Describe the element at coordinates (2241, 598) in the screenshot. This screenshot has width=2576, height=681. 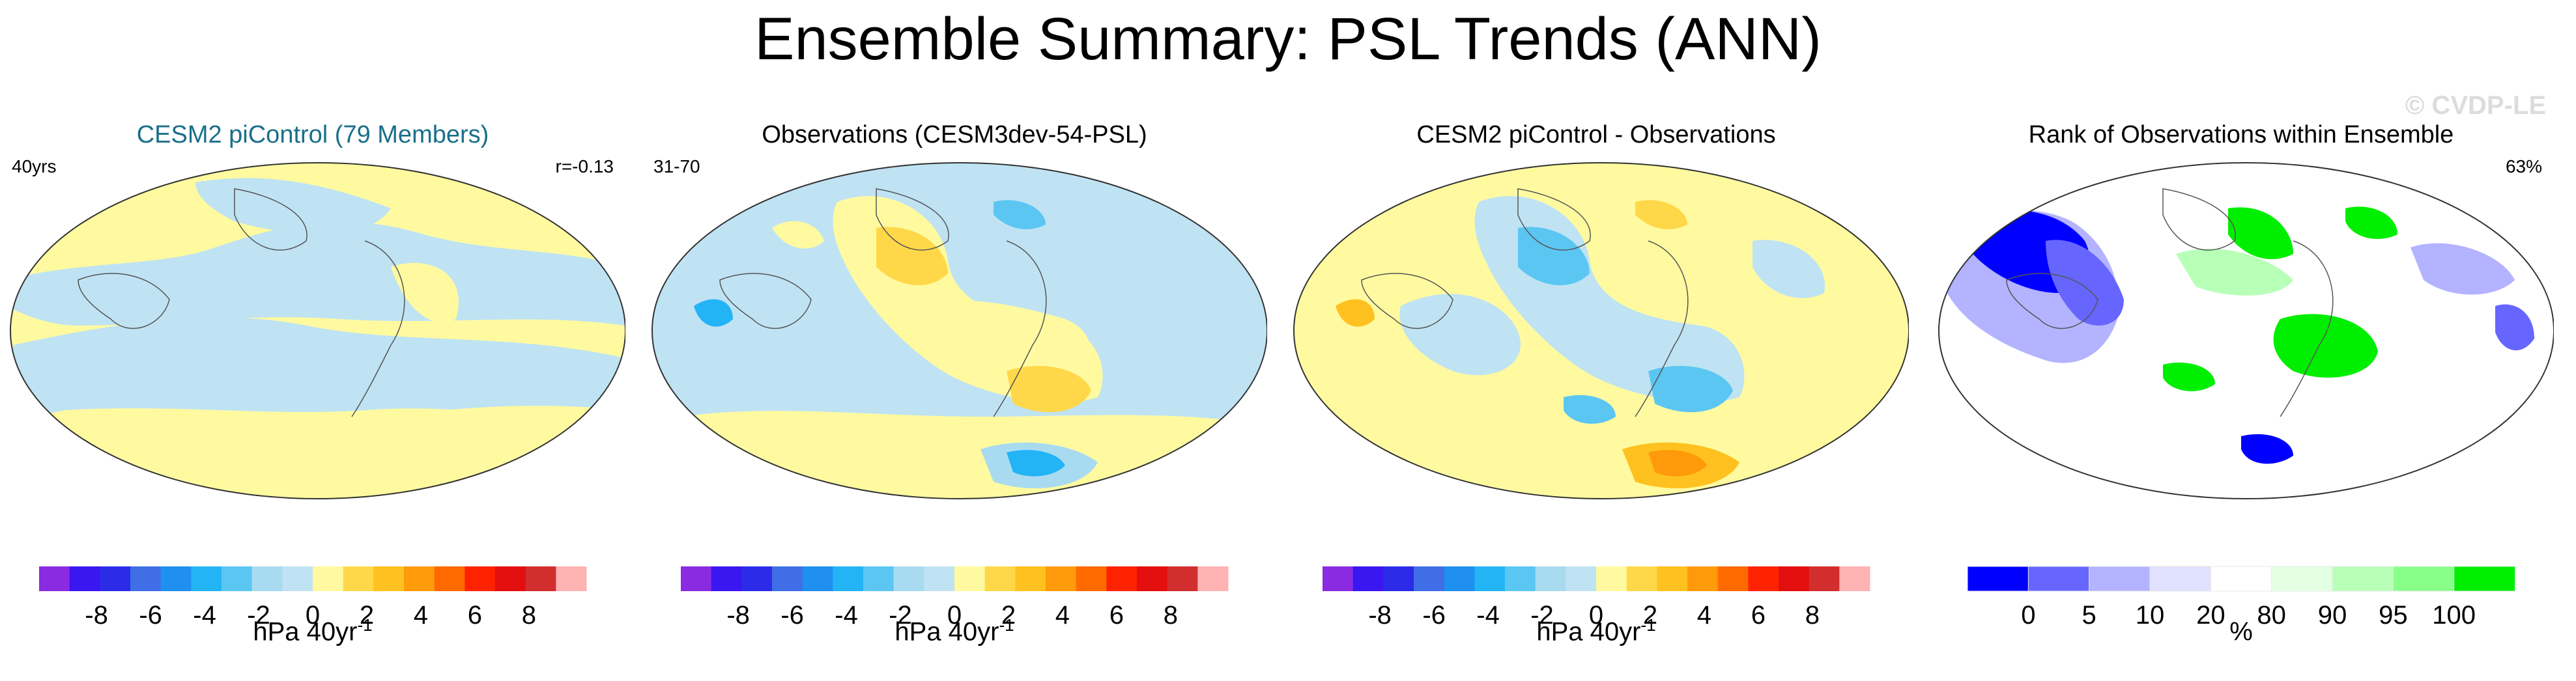
I see `colorbar: 0 5 10 20 80 90 95 100` at that location.